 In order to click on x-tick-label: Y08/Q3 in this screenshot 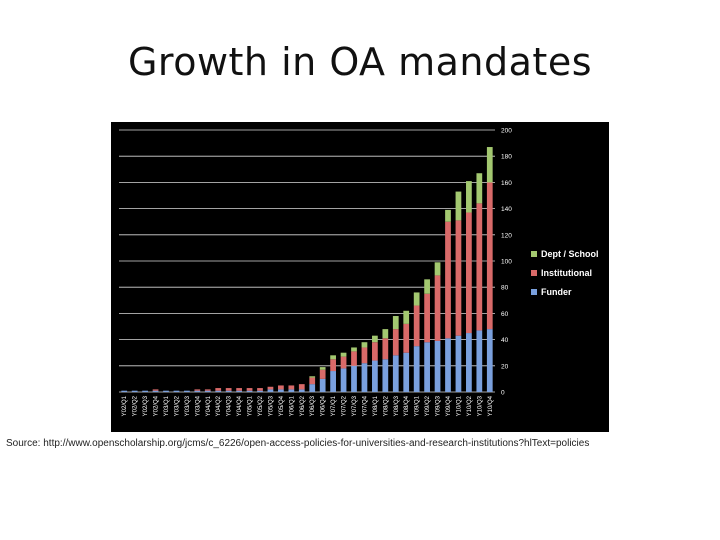, I will do `click(397, 405)`.